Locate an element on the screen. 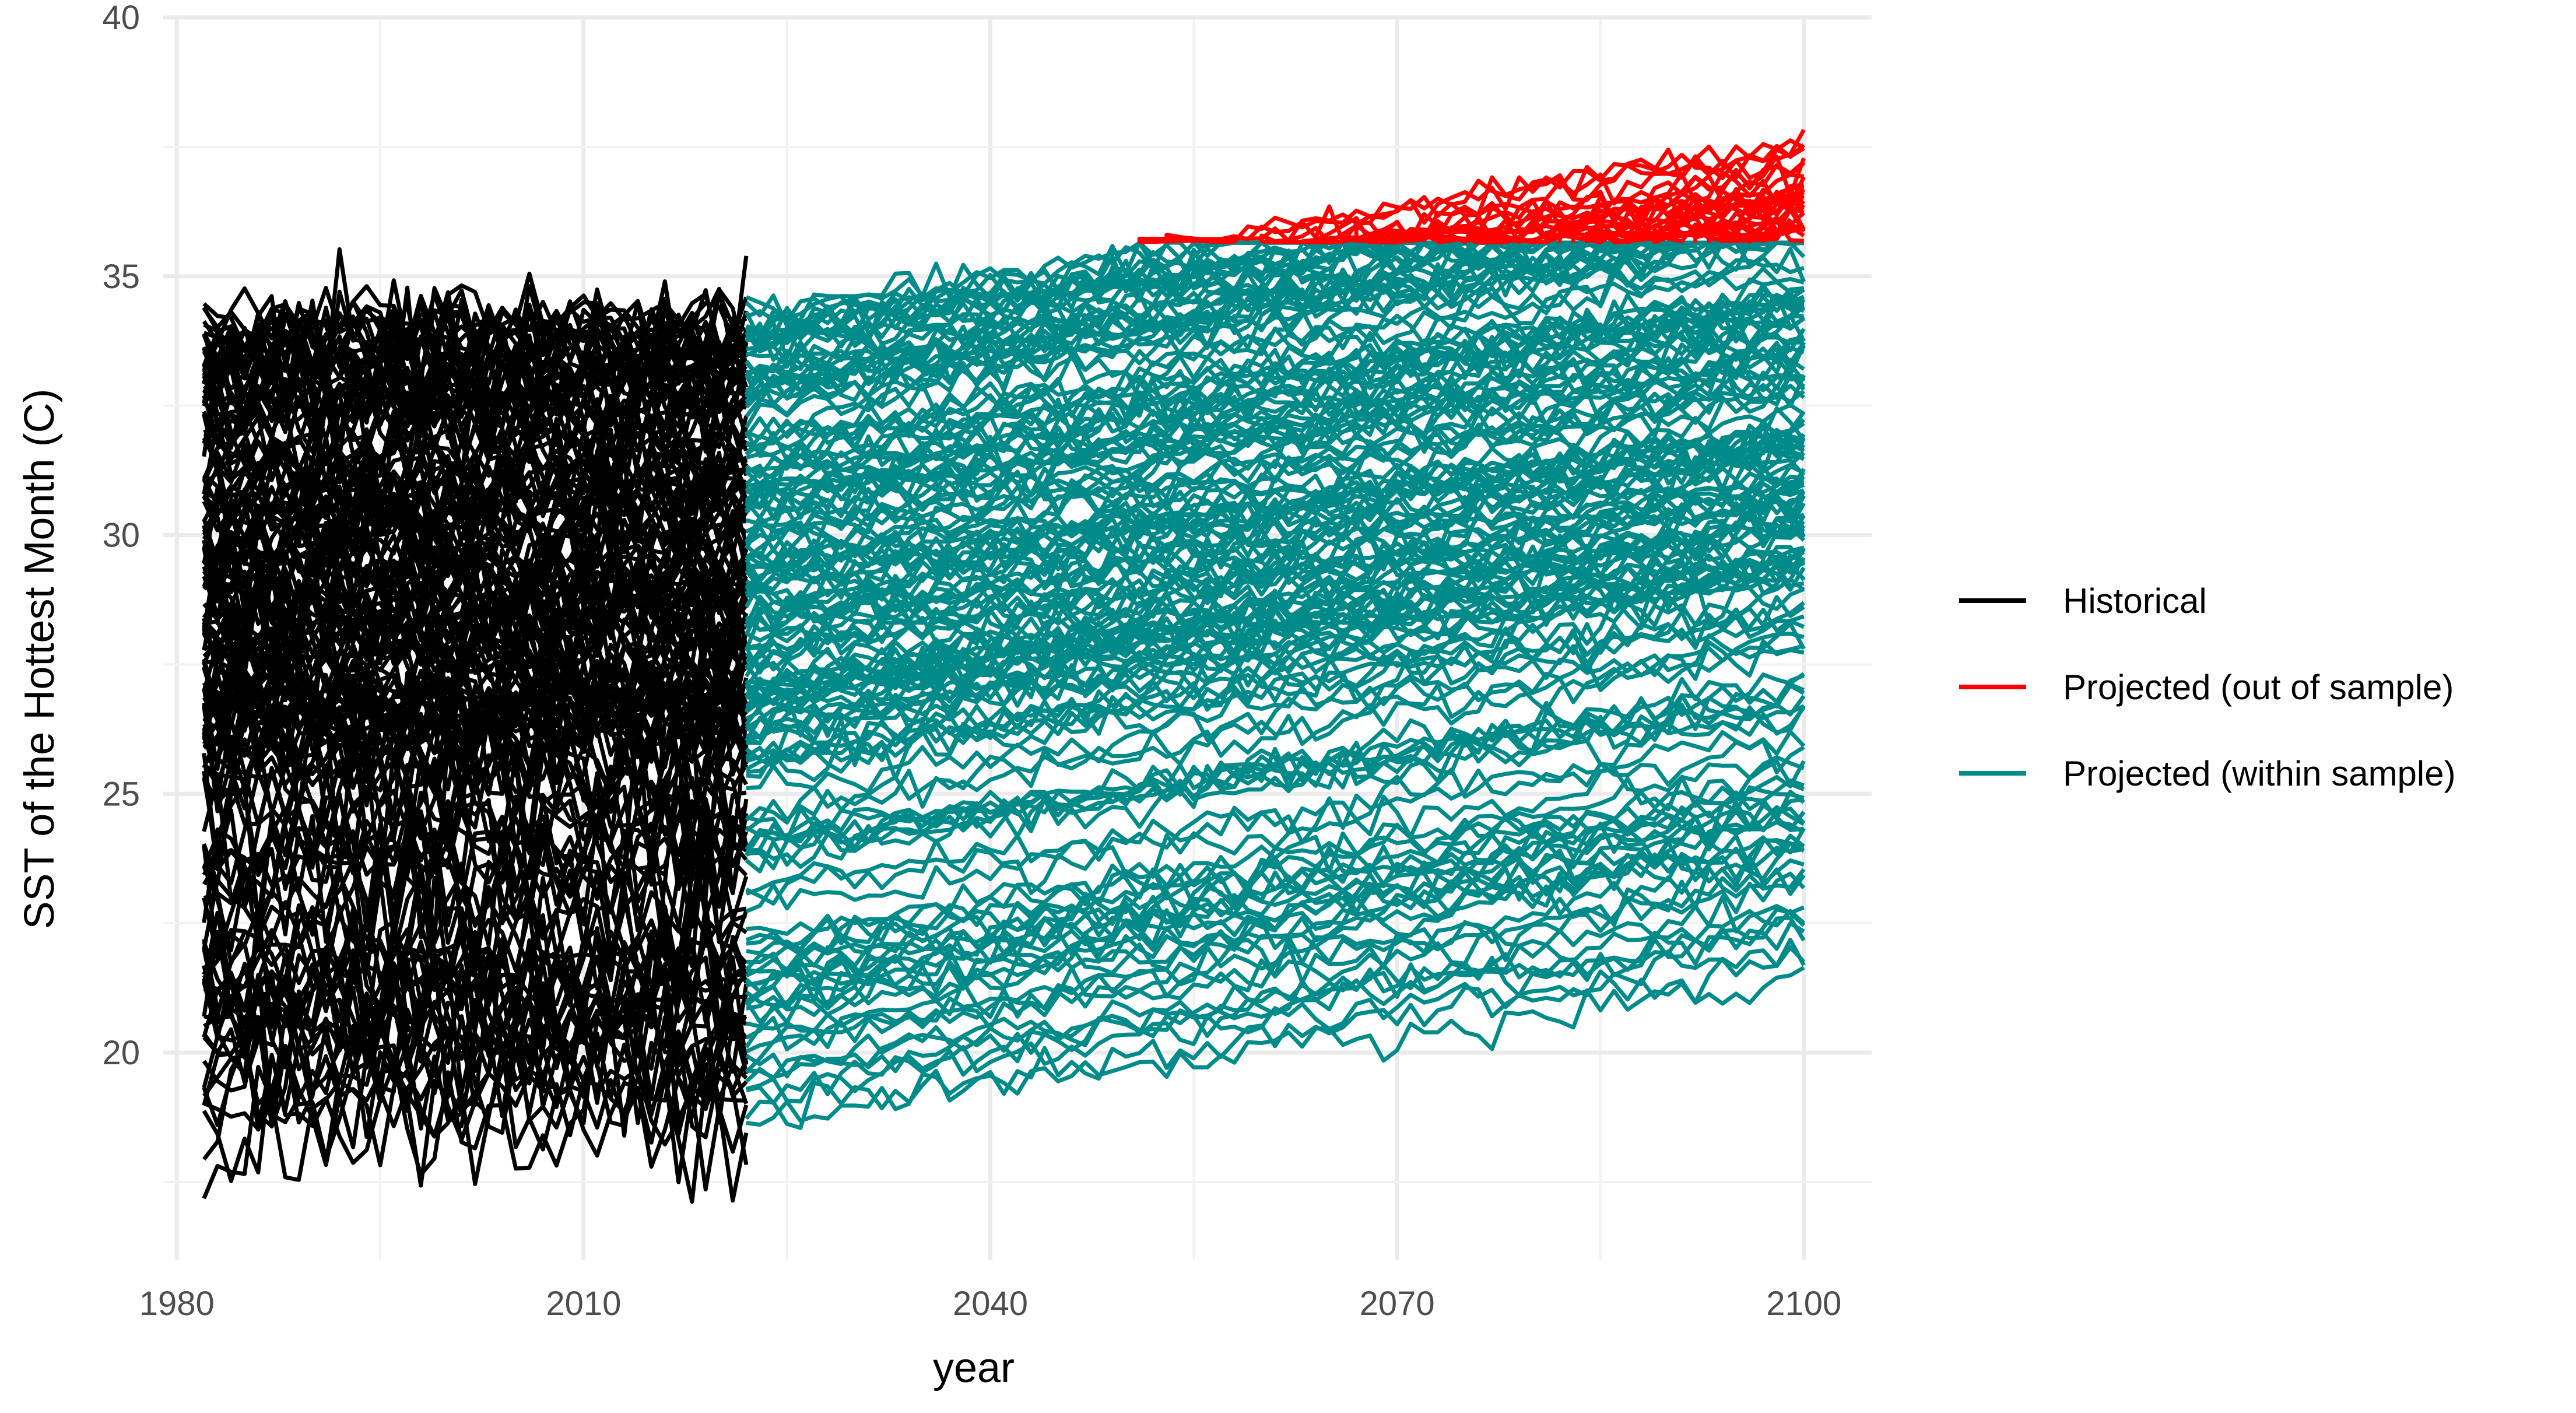  legend-label: Projected (within sample) is located at coordinates (2259, 773).